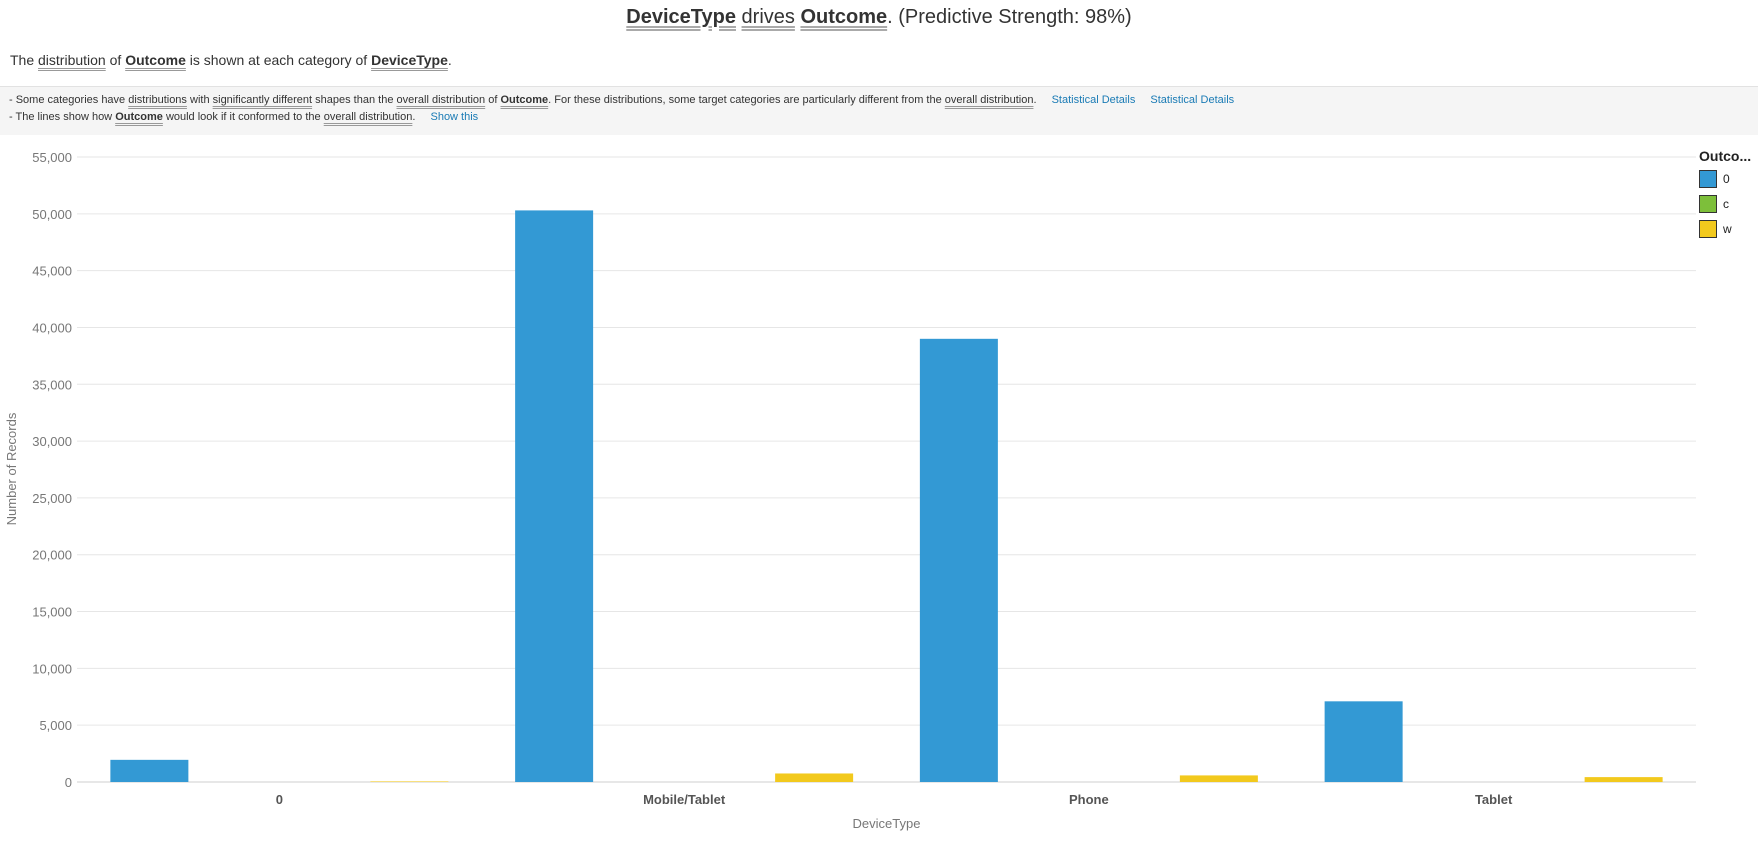  Describe the element at coordinates (354, 100) in the screenshot. I see `note-text: shapes than the` at that location.